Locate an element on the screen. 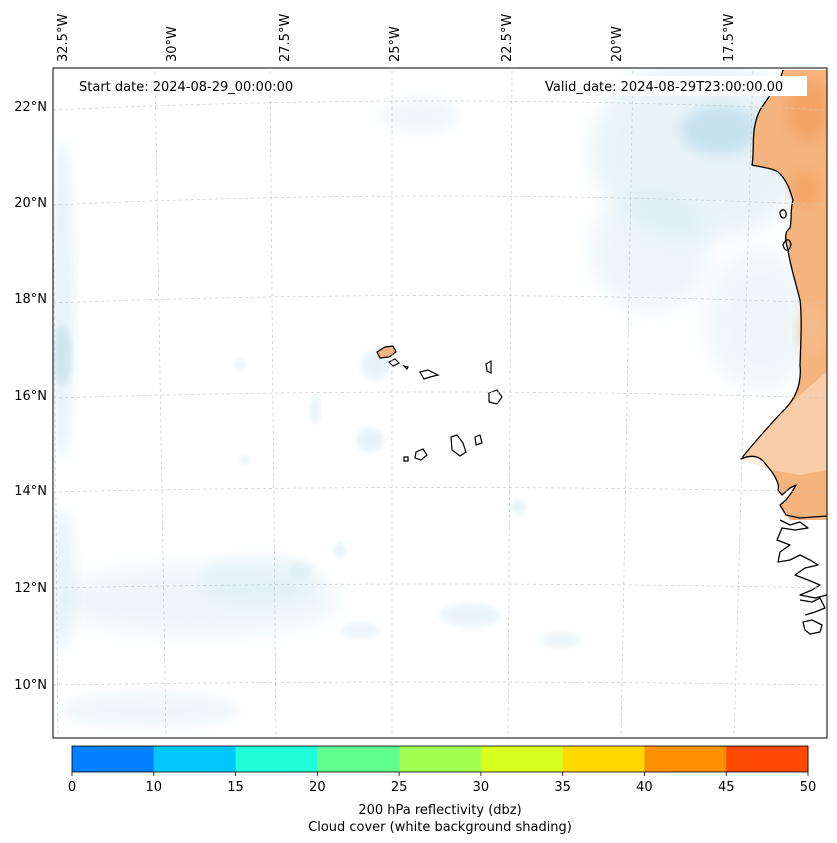 The image size is (837, 843). latitude-label: 16°N is located at coordinates (30, 396).